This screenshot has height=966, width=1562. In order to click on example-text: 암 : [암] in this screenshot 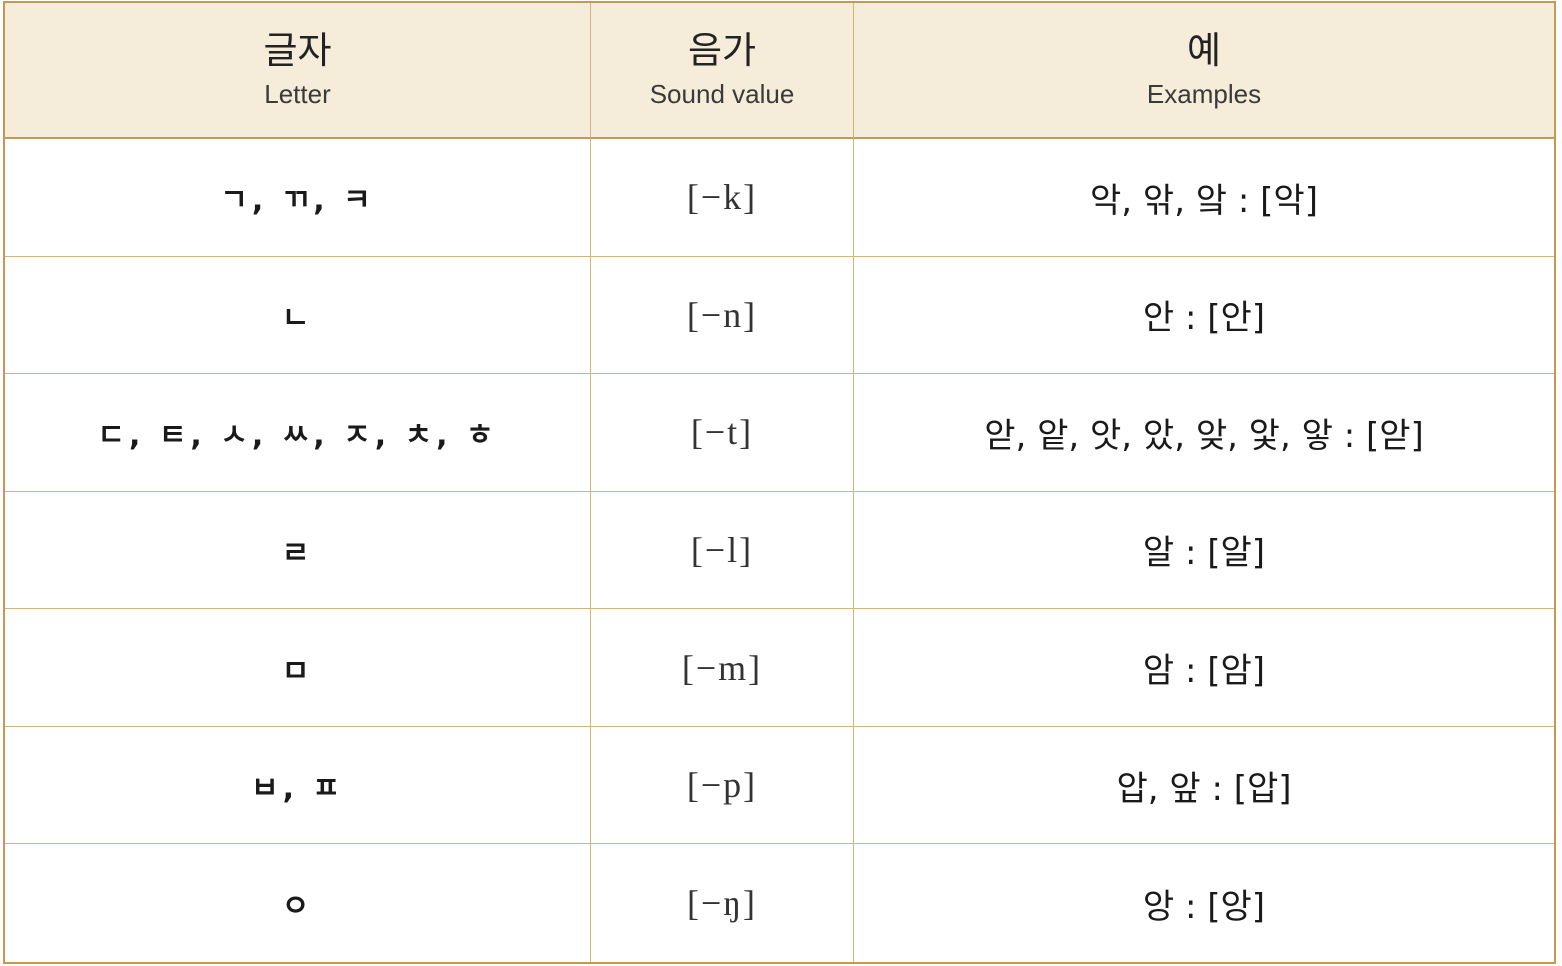, I will do `click(1204, 671)`.